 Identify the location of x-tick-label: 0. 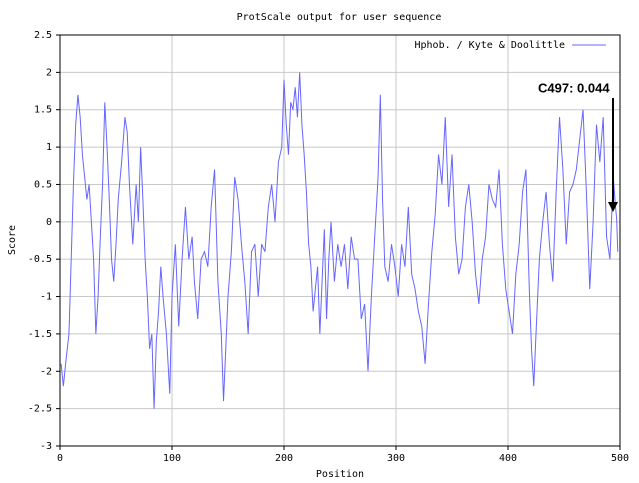
(60, 458).